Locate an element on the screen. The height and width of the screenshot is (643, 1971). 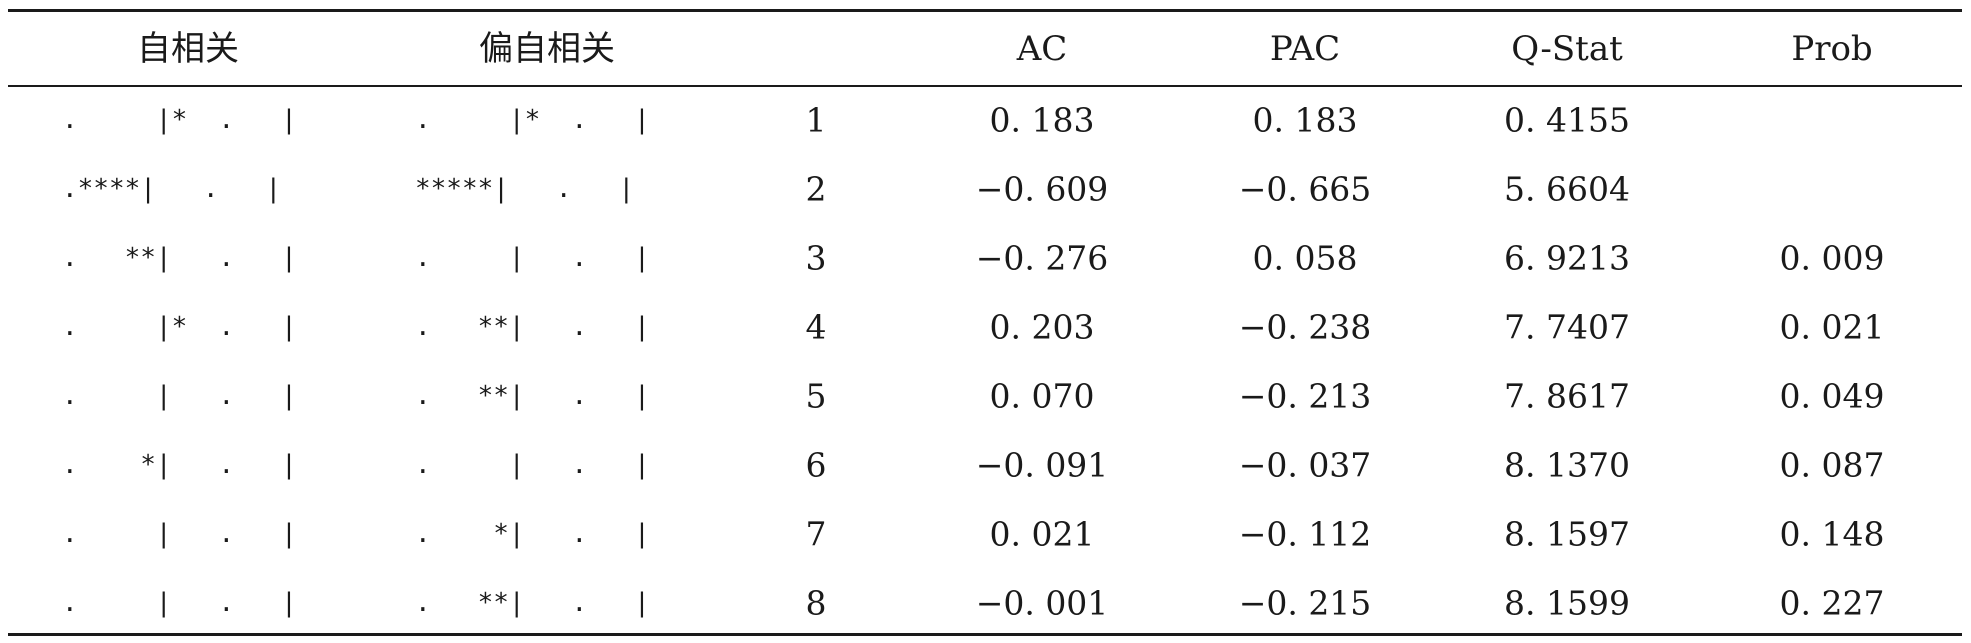
ac-graph-cell: . *| . | is located at coordinates (179, 465).